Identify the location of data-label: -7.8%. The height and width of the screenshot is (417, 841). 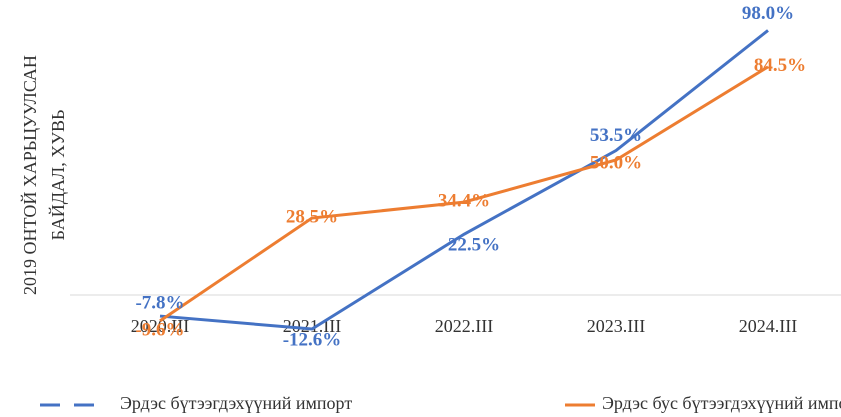
(159, 302).